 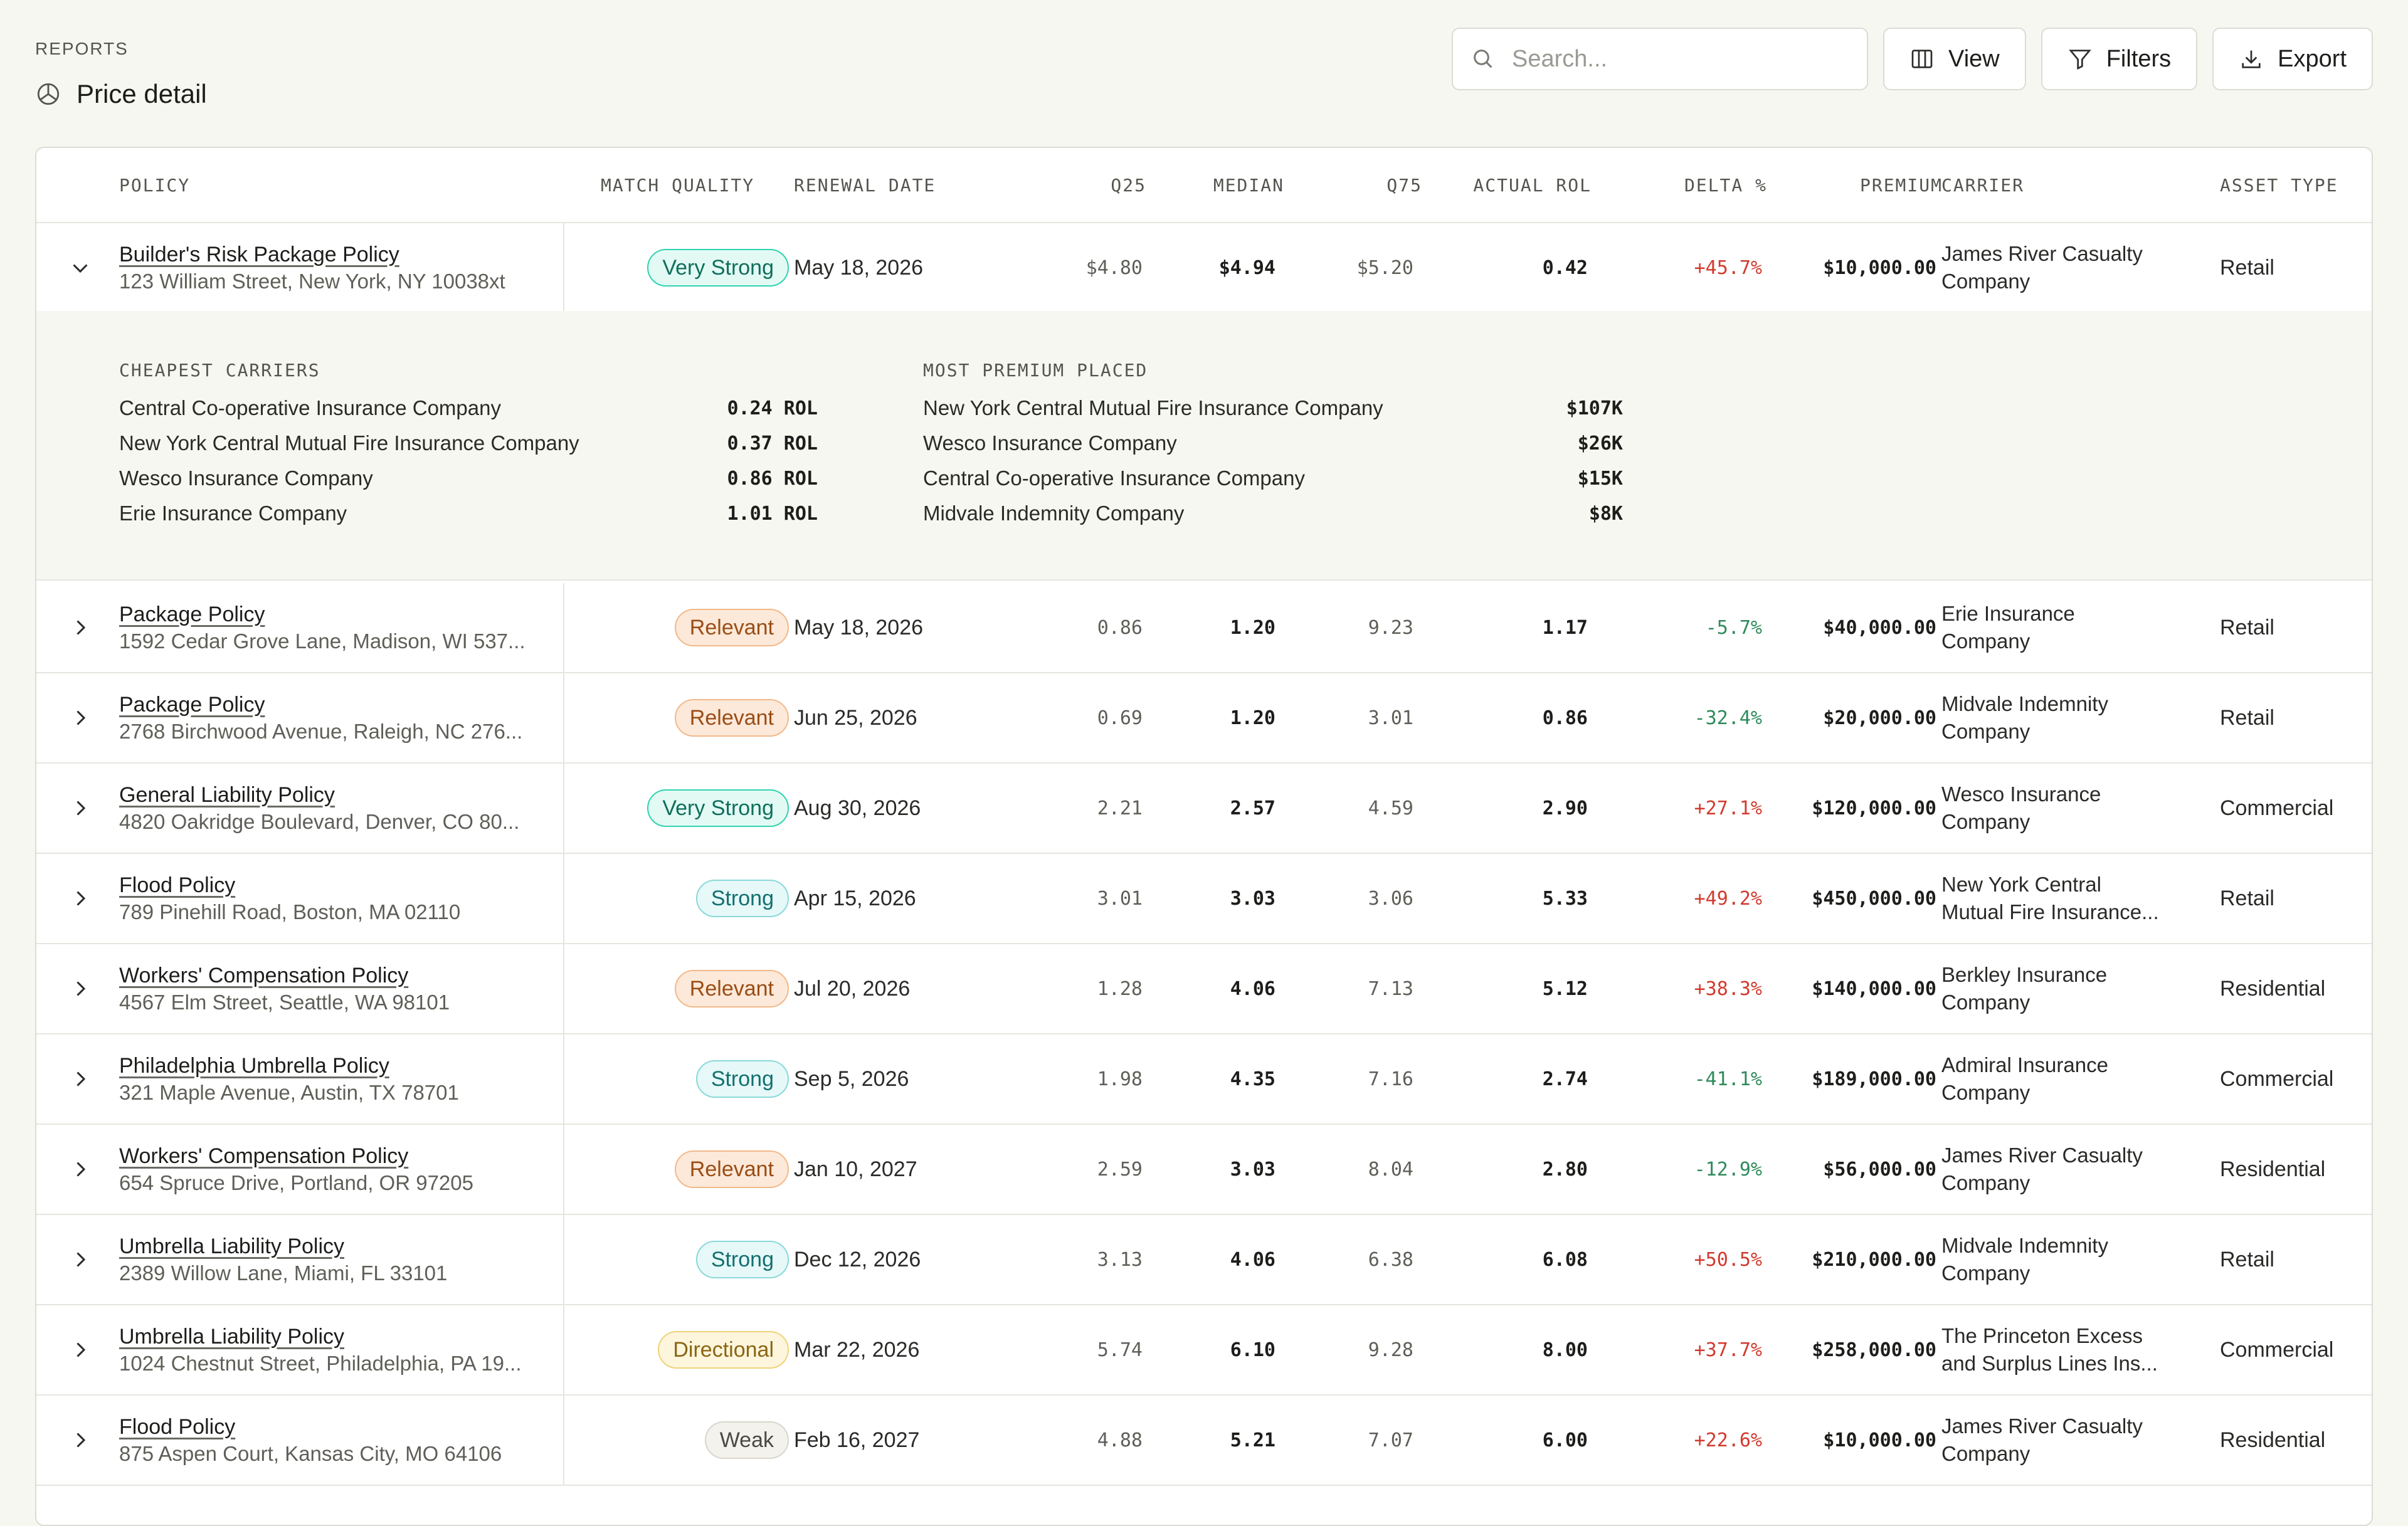 What do you see at coordinates (1974, 58) in the screenshot?
I see `view-button-label: View` at bounding box center [1974, 58].